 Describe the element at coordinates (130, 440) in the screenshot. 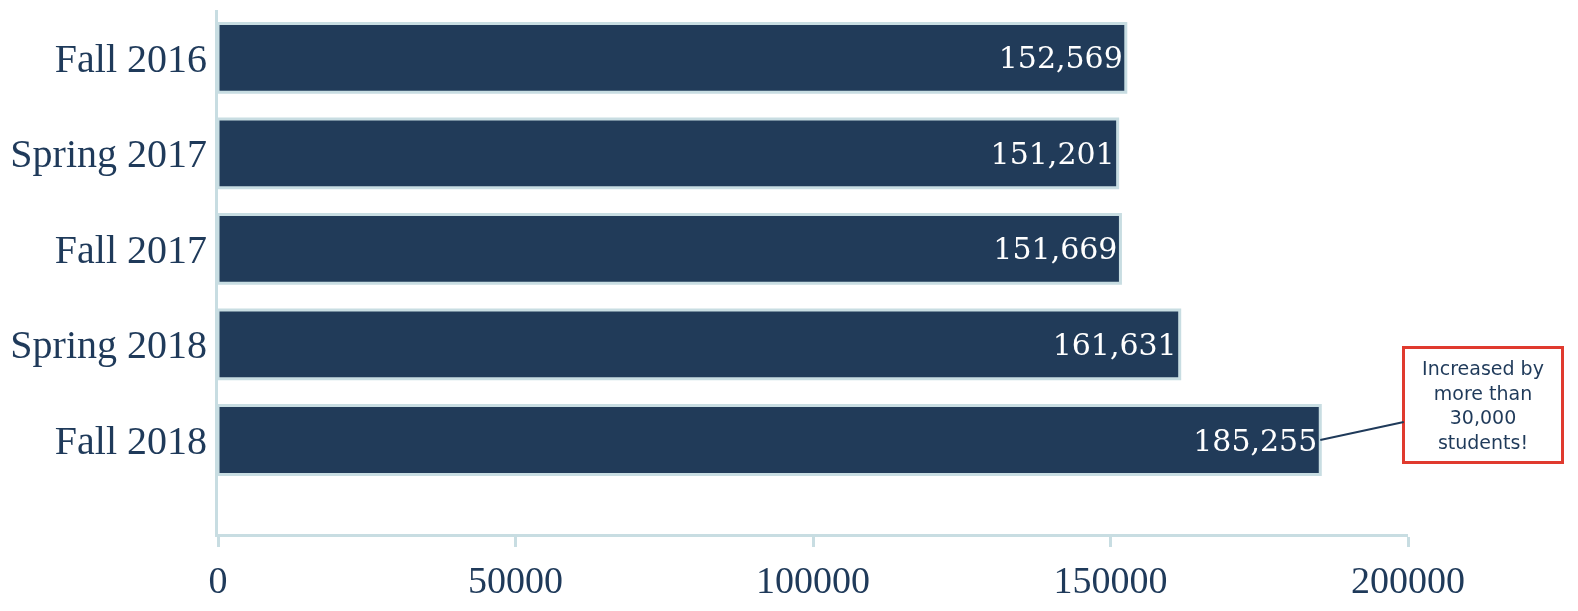

I see `y-tick-label: Fall 2018` at that location.